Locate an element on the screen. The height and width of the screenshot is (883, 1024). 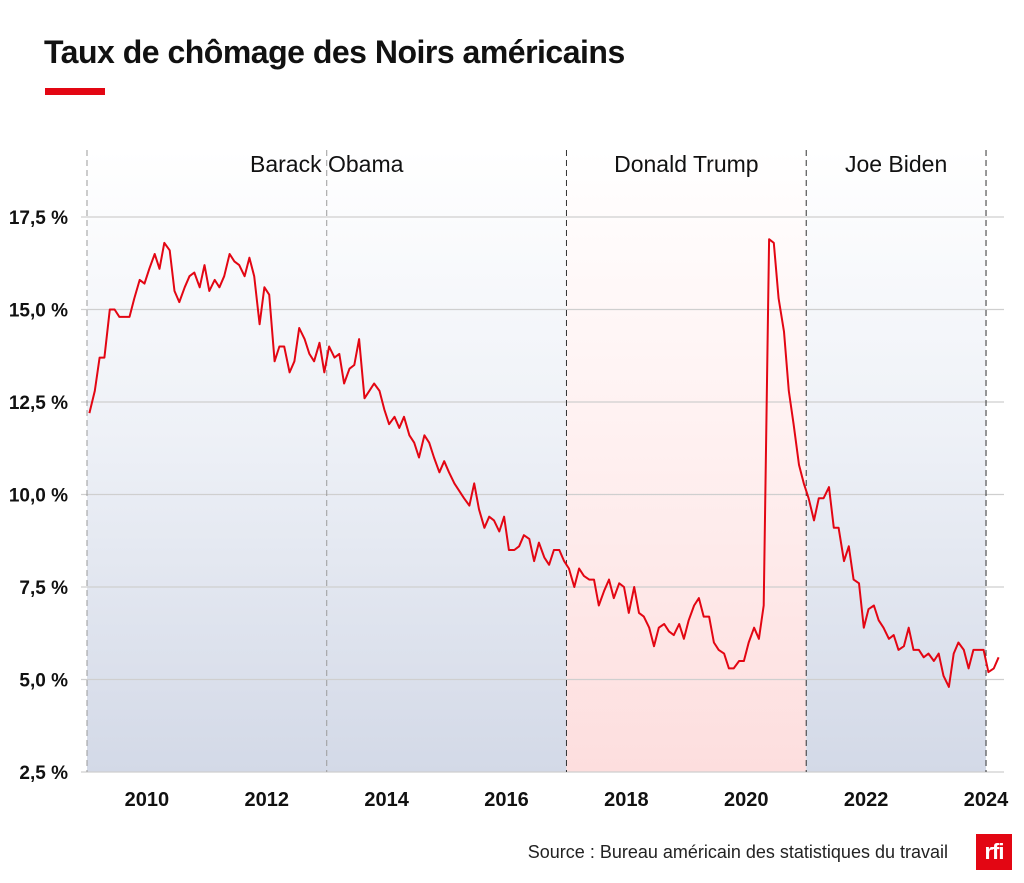
x-tick-label-7: 2024 is located at coordinates (986, 800).